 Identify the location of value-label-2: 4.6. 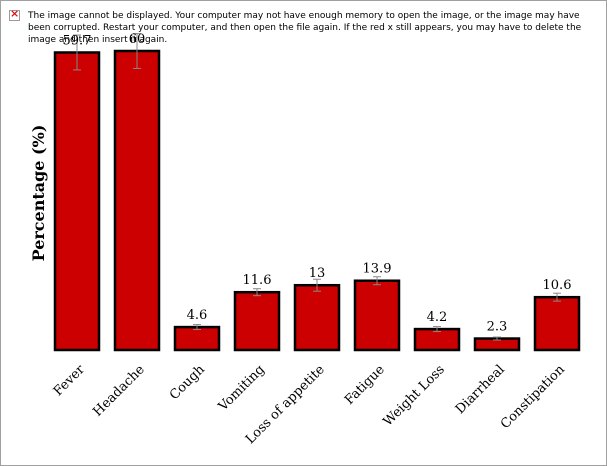
(197, 315).